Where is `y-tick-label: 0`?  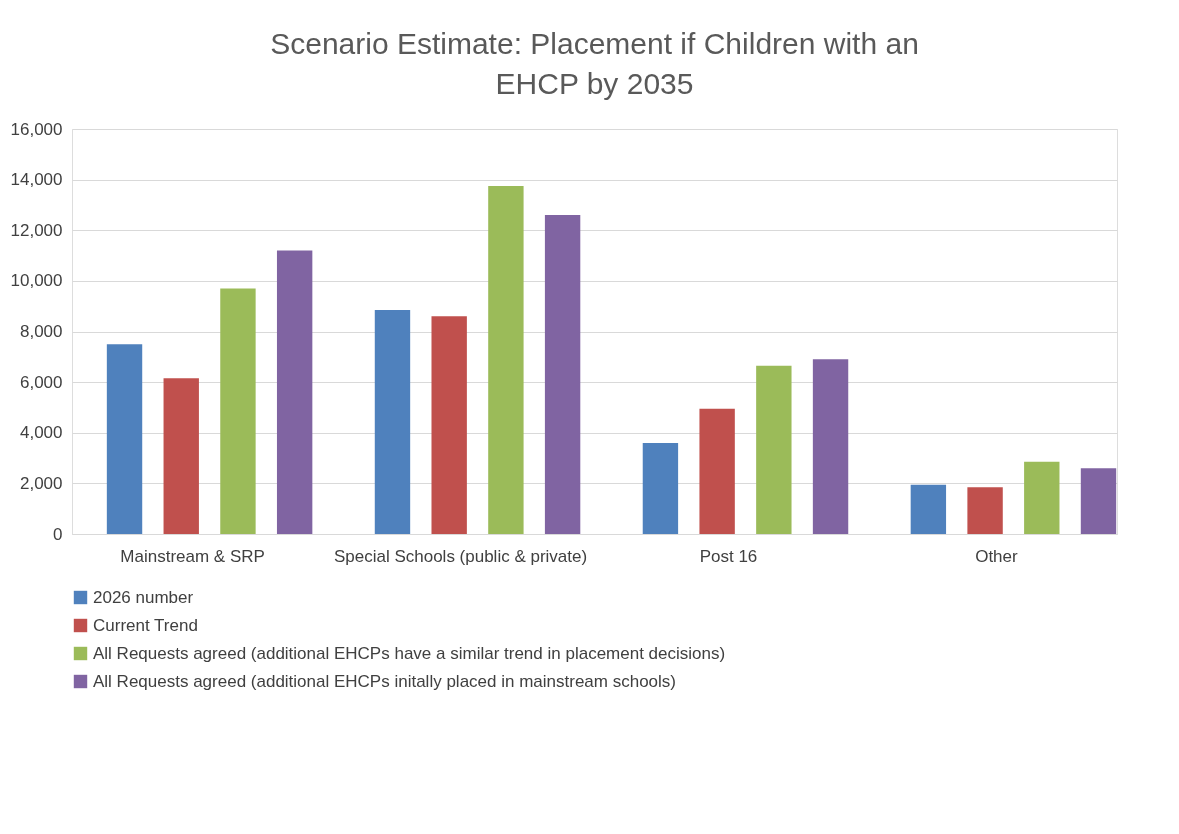
y-tick-label: 0 is located at coordinates (58, 534).